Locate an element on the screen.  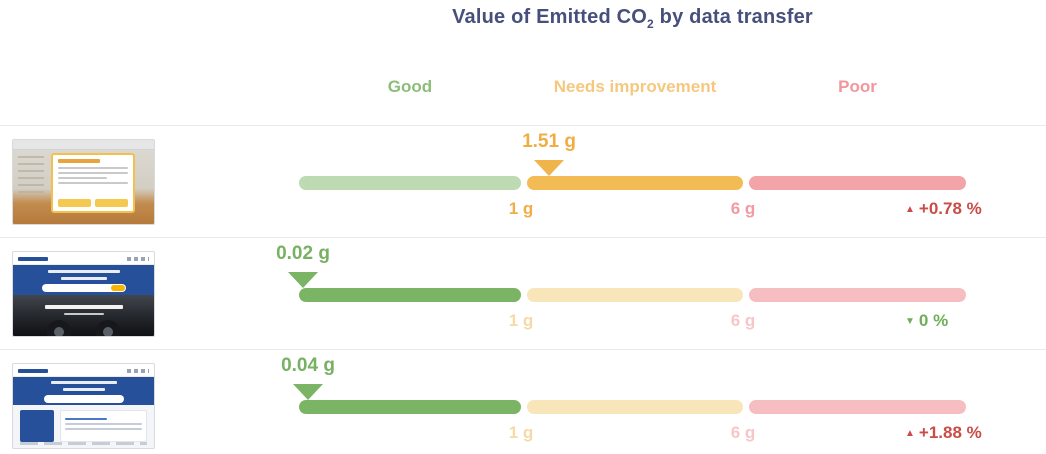
column-header-needs-improvement: Needs improvement is located at coordinates (635, 86).